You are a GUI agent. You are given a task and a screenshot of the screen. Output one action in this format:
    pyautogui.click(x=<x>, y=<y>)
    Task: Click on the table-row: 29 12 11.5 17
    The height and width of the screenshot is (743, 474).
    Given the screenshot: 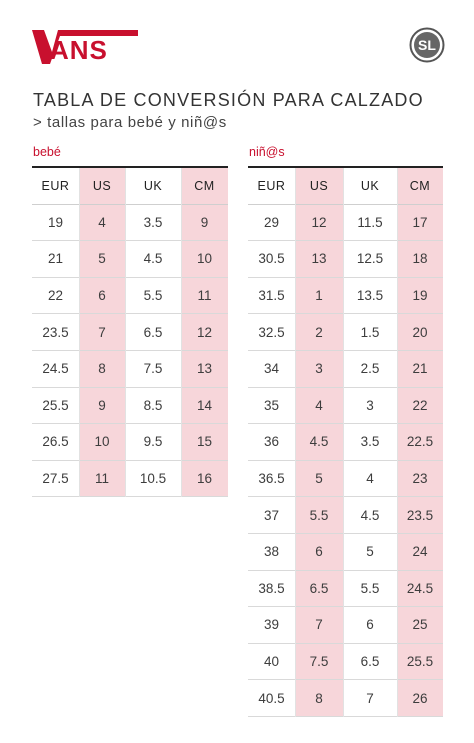 What is the action you would take?
    pyautogui.click(x=345, y=223)
    